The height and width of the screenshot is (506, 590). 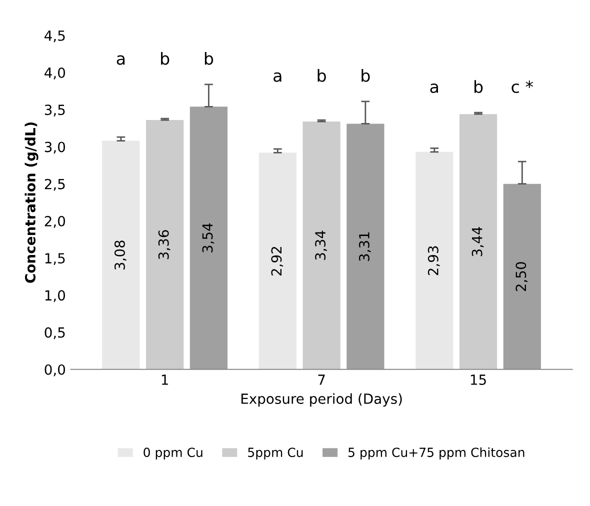 I want to click on y-tick-label: 3,5, so click(x=54, y=110).